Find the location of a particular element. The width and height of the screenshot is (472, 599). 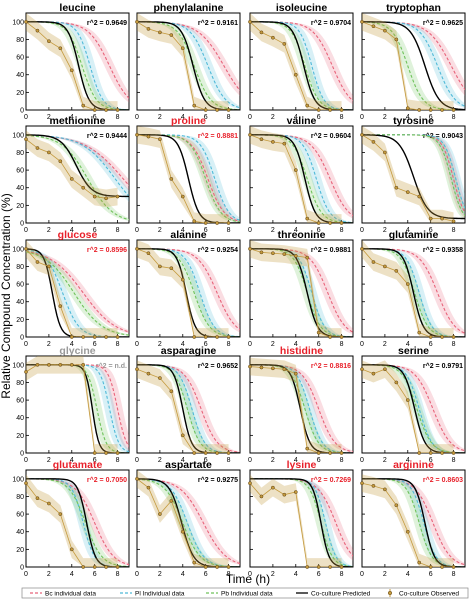

r2-annotation: r^2 = 0.9444 is located at coordinates (107, 136).